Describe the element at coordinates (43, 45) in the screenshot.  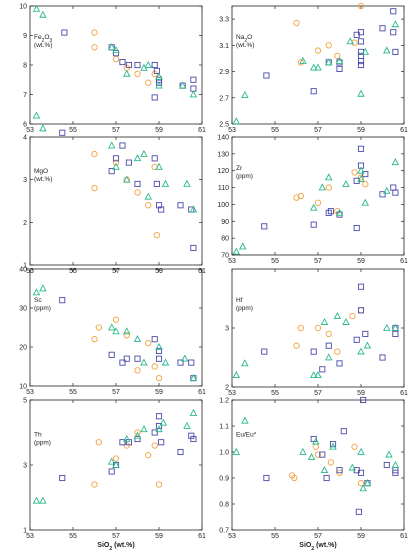
I see `y-axis-unit: (wt.%)` at that location.